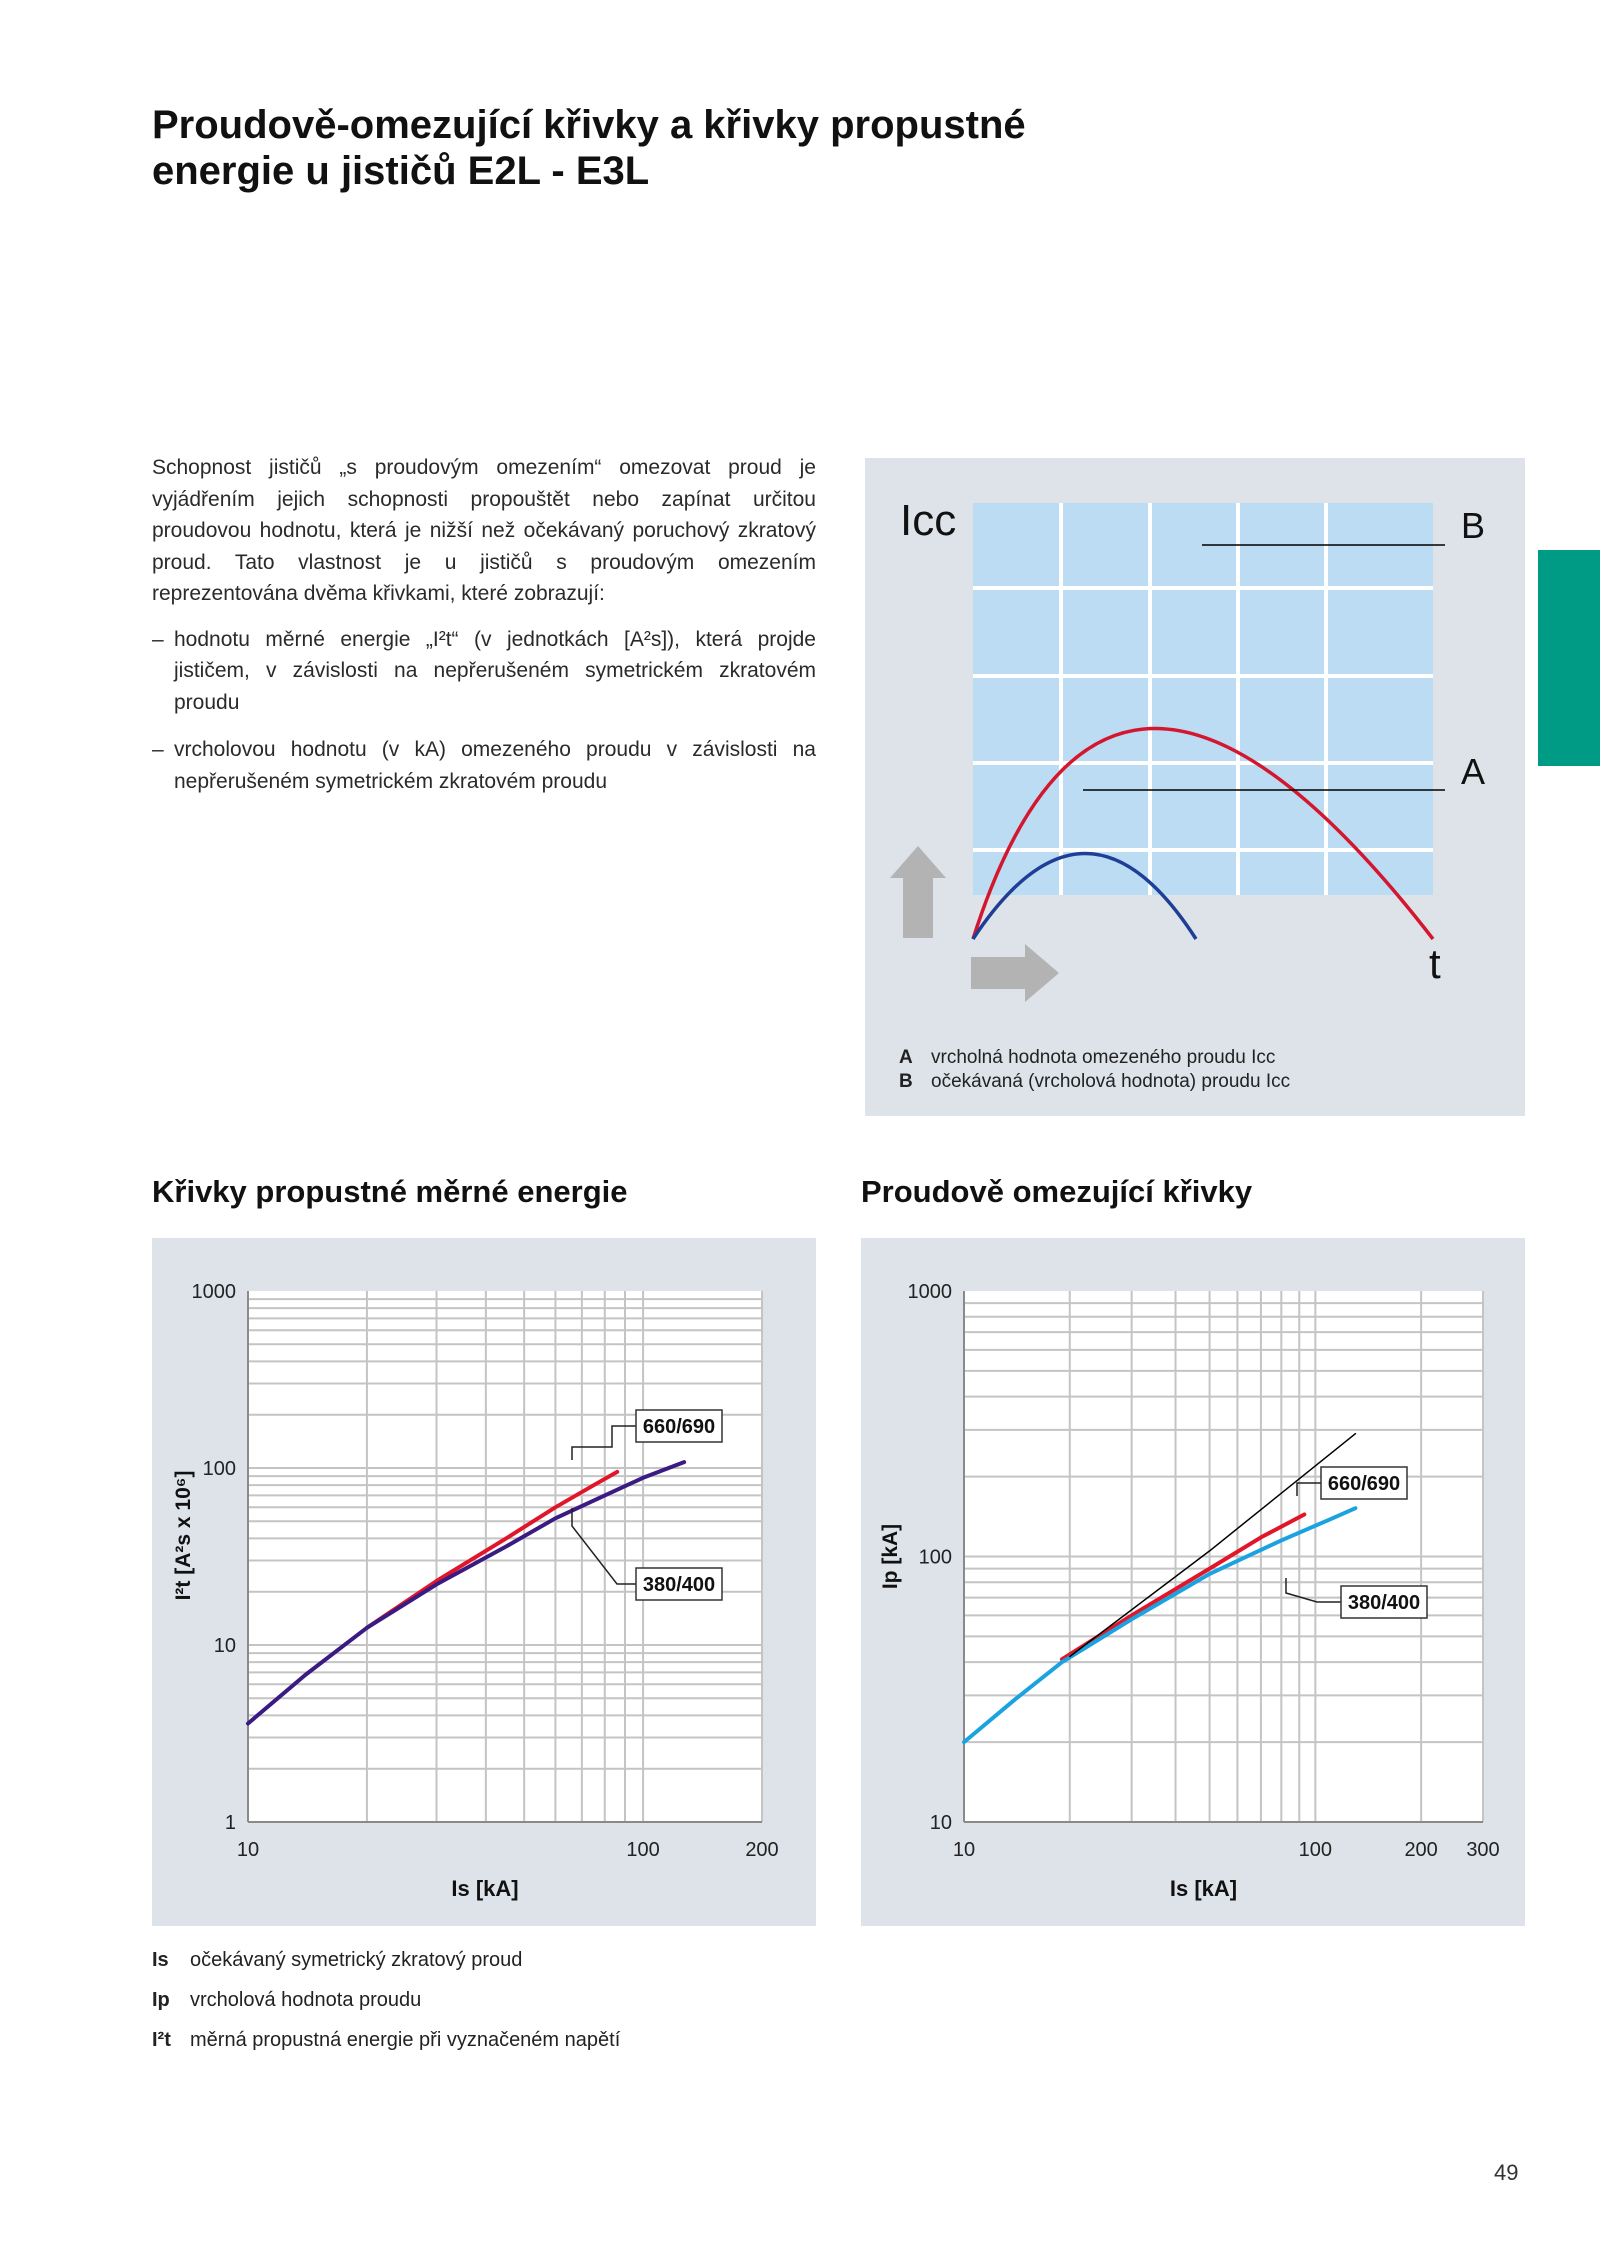  I want to click on curve-a, so click(1084, 895).